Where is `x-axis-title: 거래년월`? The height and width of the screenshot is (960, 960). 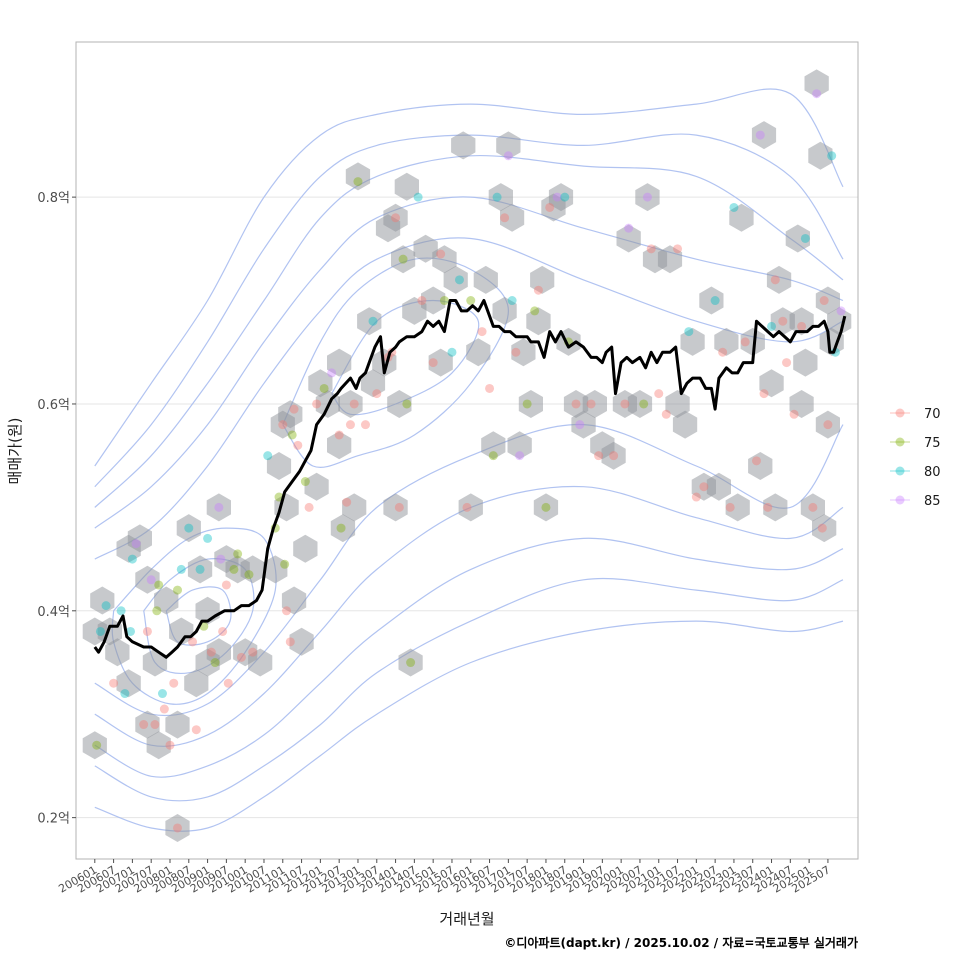
x-axis-title: 거래년월 is located at coordinates (466, 919).